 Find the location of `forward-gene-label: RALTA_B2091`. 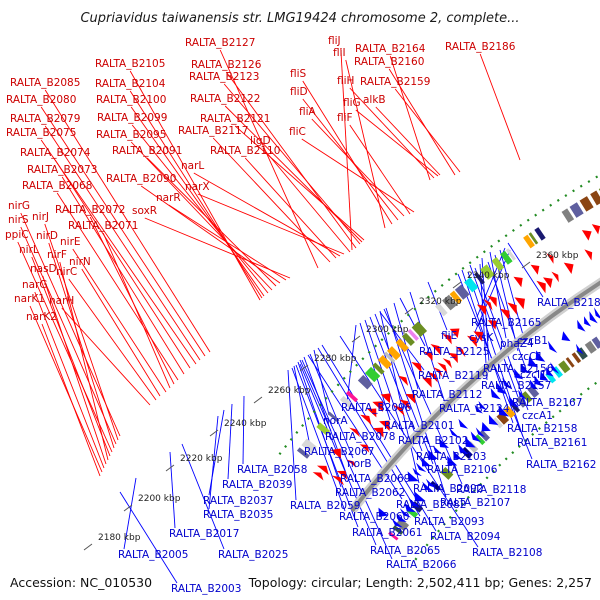

forward-gene-label: RALTA_B2091 is located at coordinates (147, 151).